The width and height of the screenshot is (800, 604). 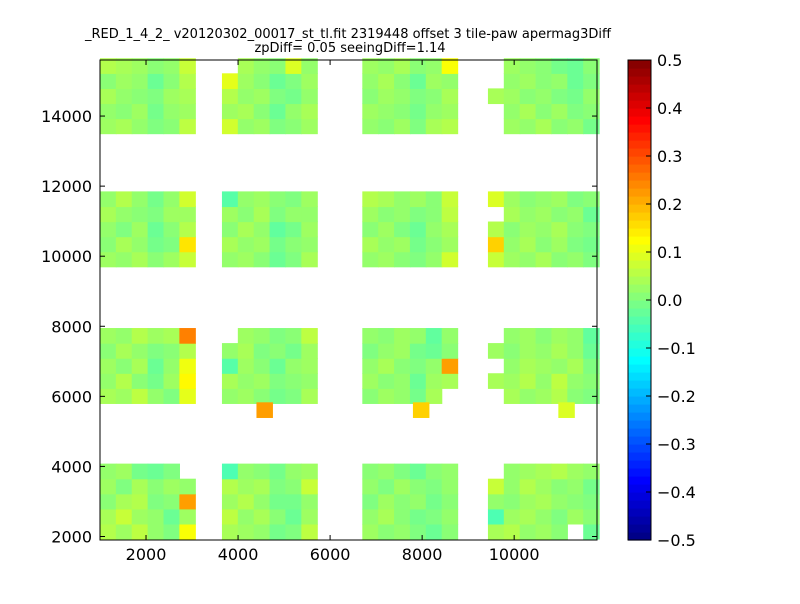 What do you see at coordinates (669, 156) in the screenshot?
I see `colorbar-tick-label: 0.3` at bounding box center [669, 156].